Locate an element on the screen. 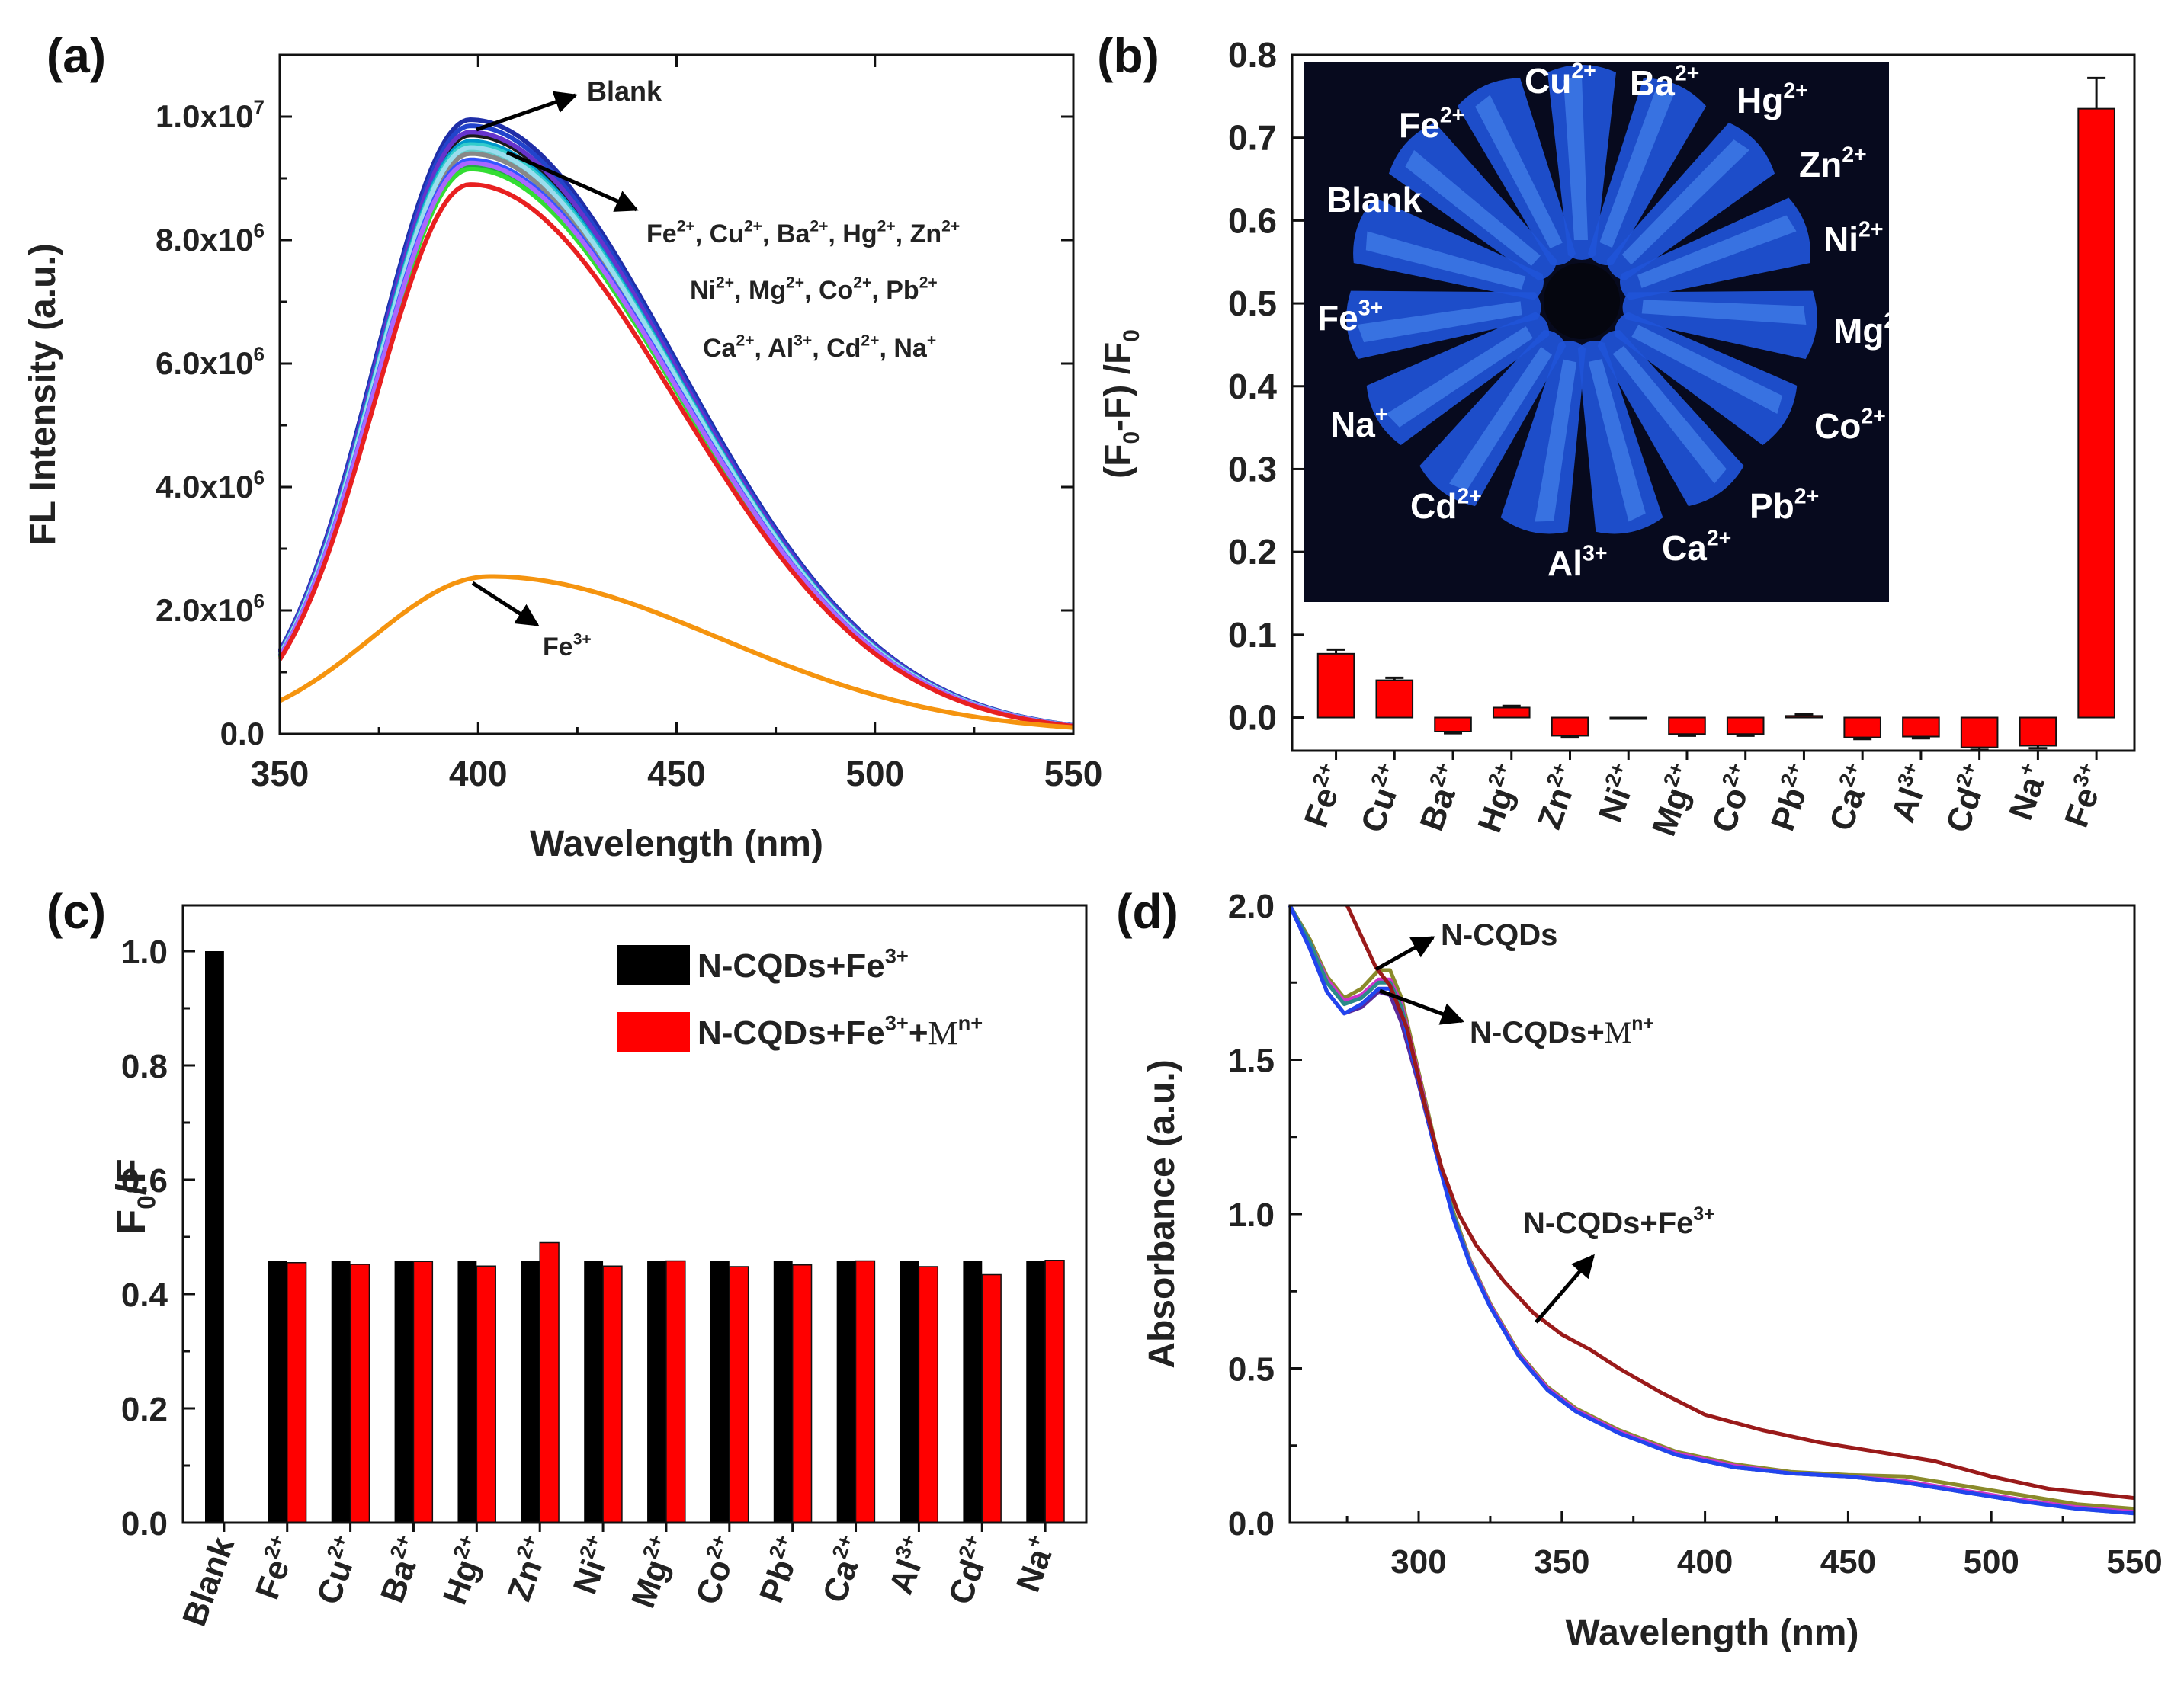 This screenshot has height=1698, width=2184. inset-label: Co2+ is located at coordinates (1850, 425).